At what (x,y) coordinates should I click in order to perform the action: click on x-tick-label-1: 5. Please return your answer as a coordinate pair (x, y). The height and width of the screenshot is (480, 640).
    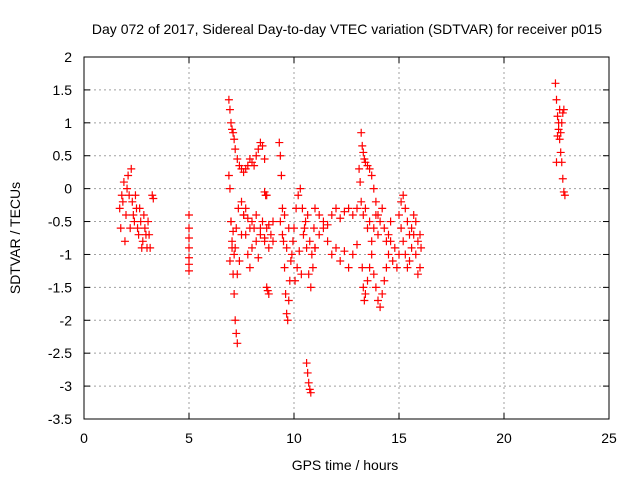
    Looking at the image, I should click on (189, 438).